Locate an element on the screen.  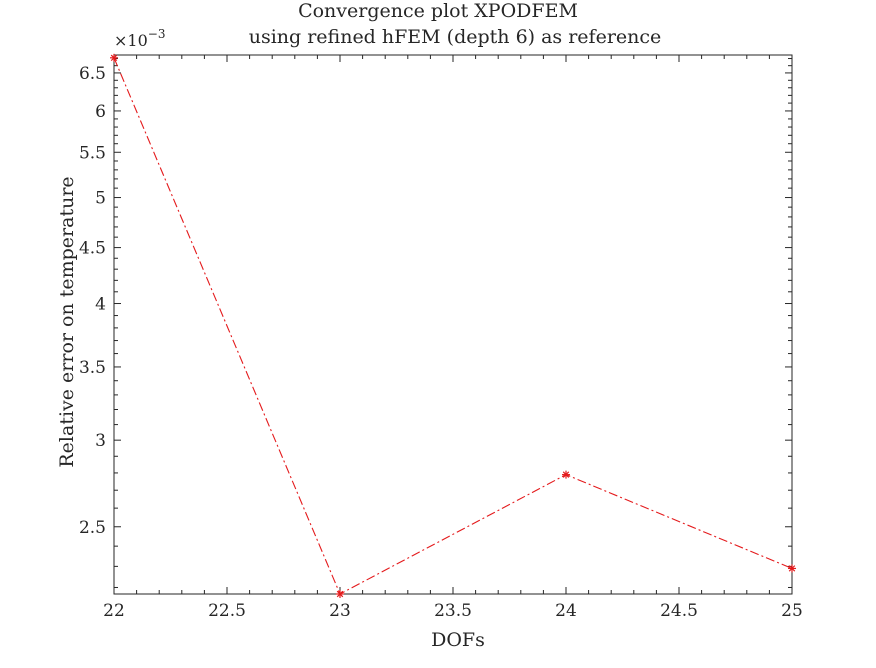
x-tick-label: 23 is located at coordinates (340, 611).